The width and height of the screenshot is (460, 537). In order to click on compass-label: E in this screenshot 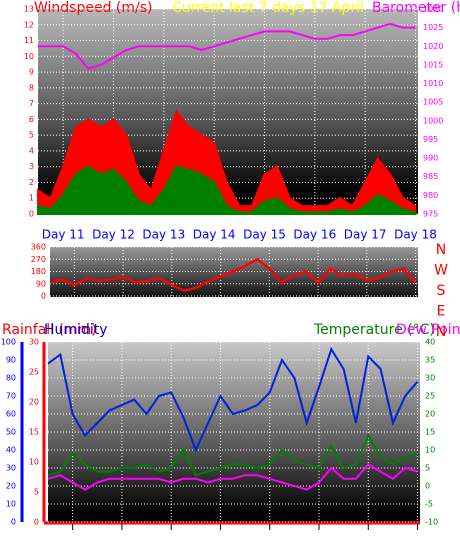, I will do `click(441, 312)`.